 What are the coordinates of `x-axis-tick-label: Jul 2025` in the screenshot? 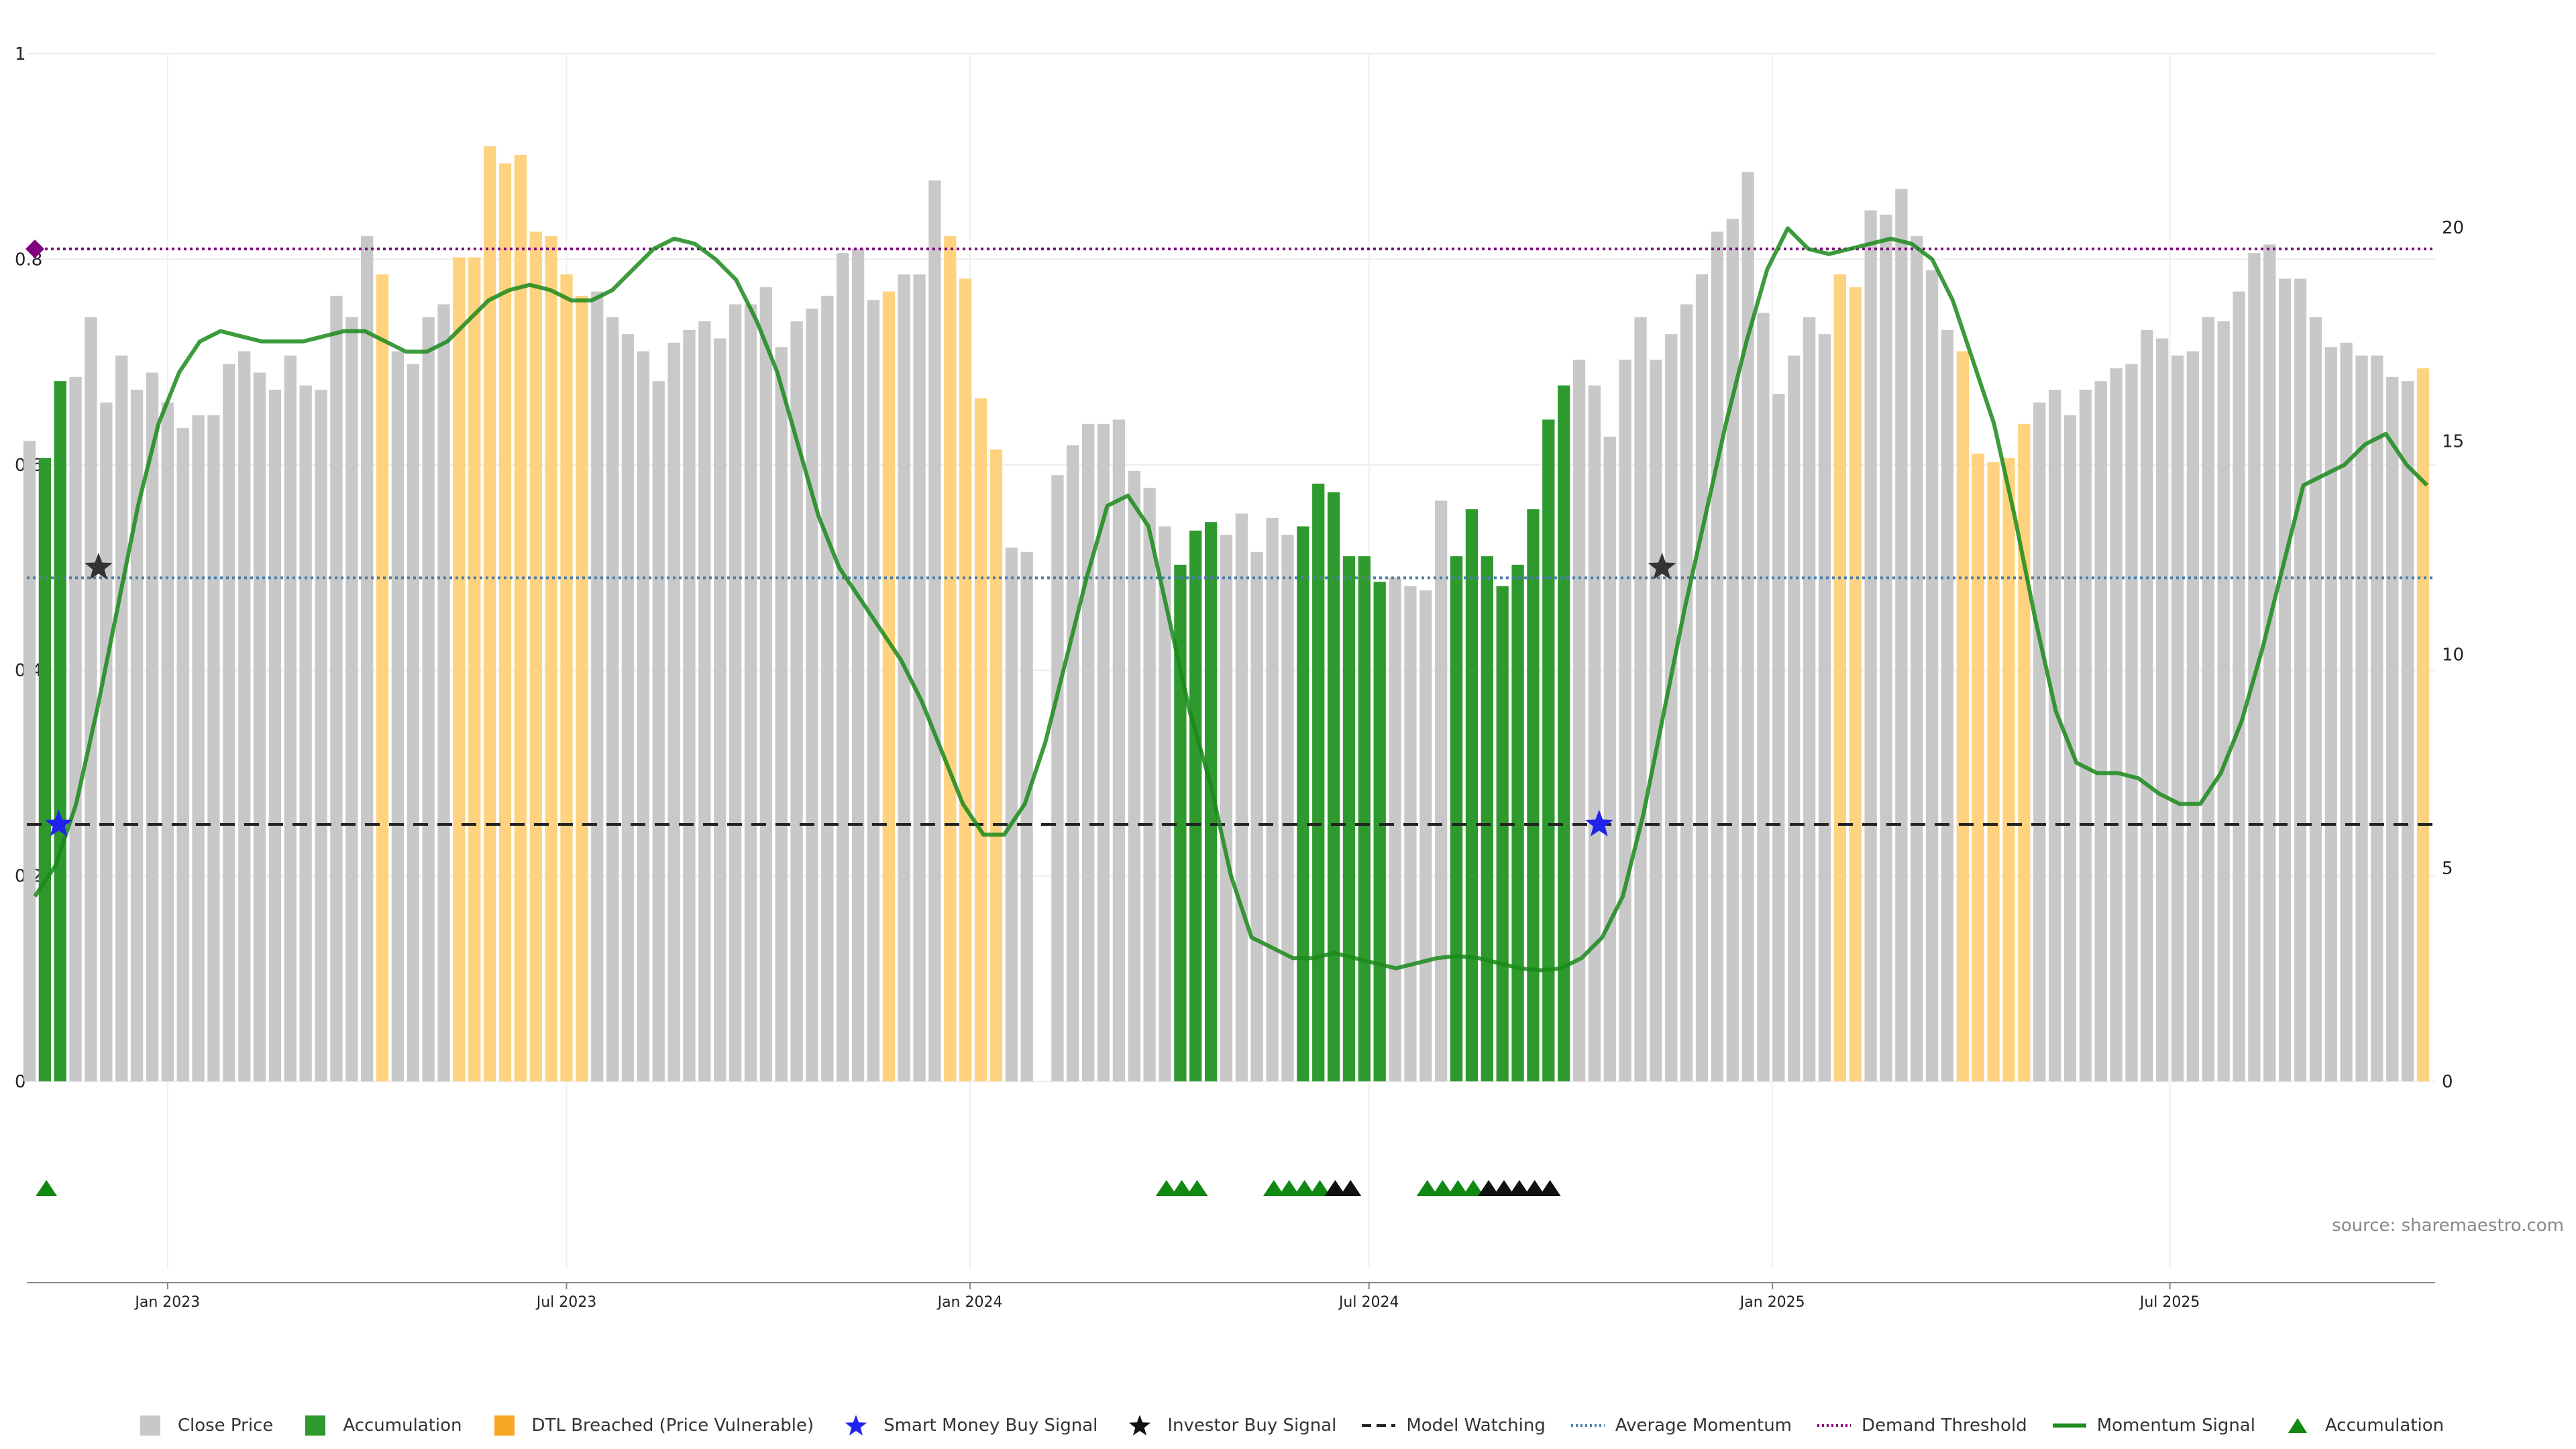 It's located at (2169, 1302).